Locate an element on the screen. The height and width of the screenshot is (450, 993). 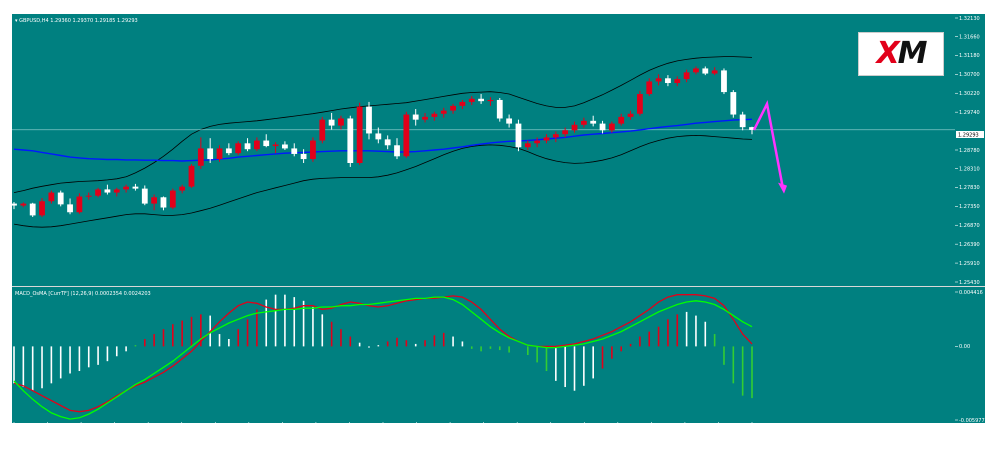
time-tick-label: 23 Sep 2020 is located at coordinates (30, 429).